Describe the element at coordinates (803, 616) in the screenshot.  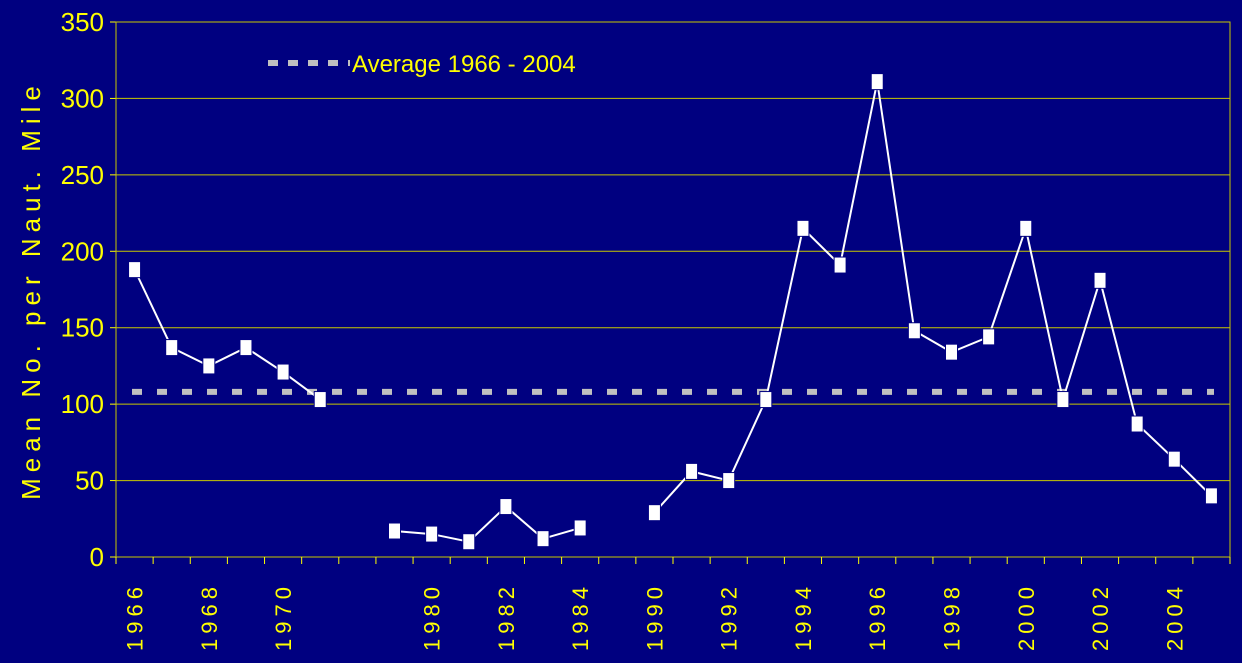
I see `x-tick-label: 1994` at that location.